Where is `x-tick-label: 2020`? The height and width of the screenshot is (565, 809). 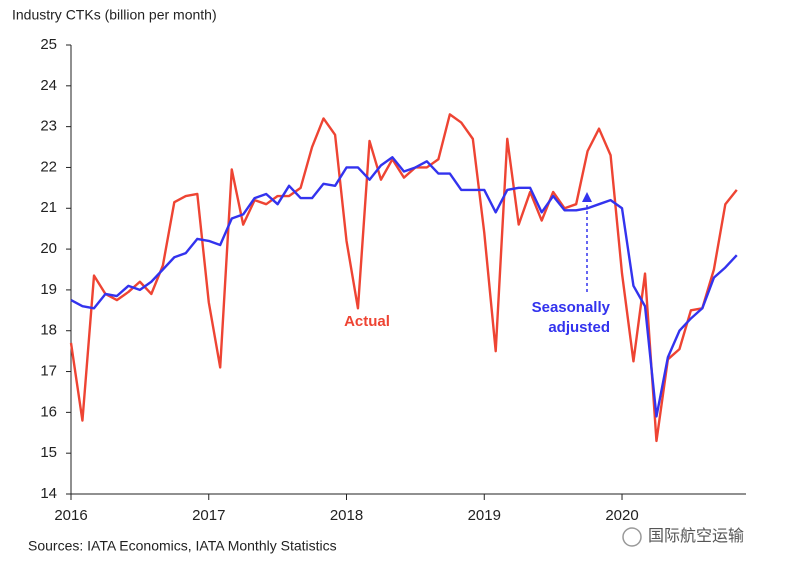 x-tick-label: 2020 is located at coordinates (621, 515).